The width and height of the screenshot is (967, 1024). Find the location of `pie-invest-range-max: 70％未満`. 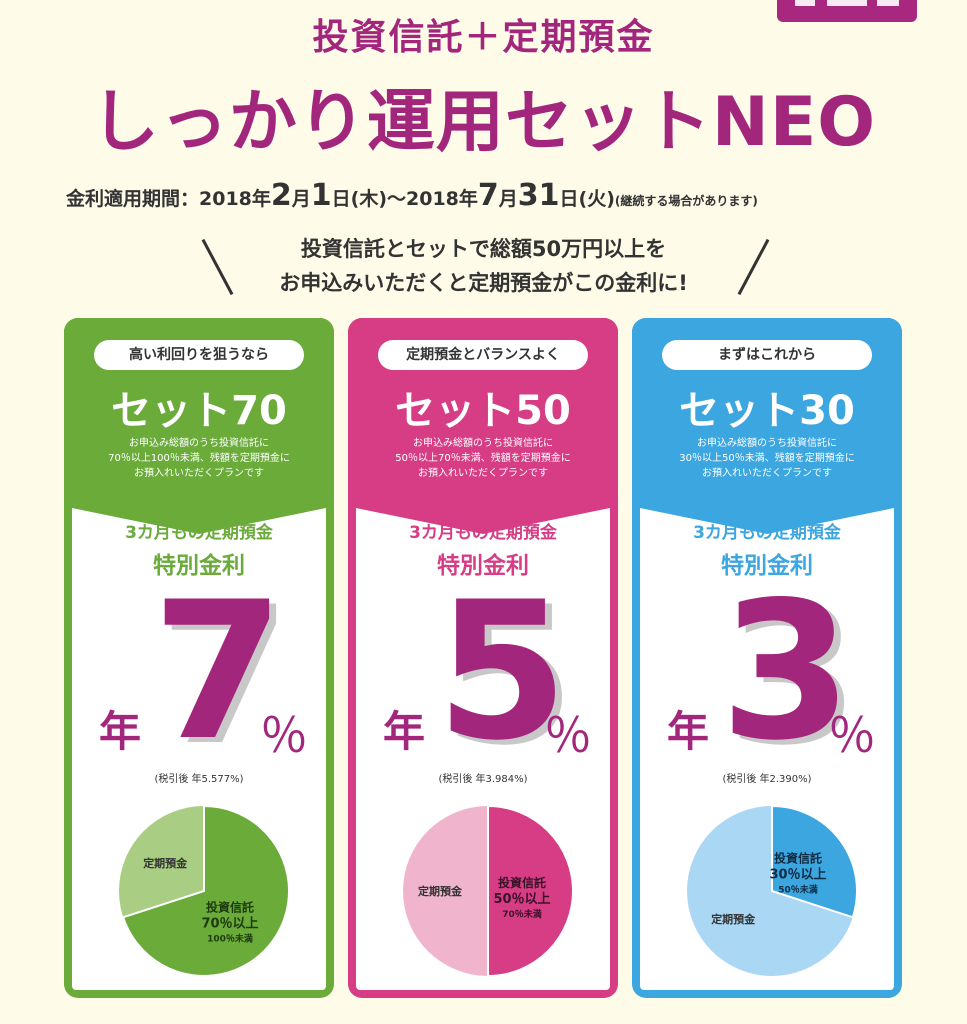

pie-invest-range-max: 70％未満 is located at coordinates (522, 914).